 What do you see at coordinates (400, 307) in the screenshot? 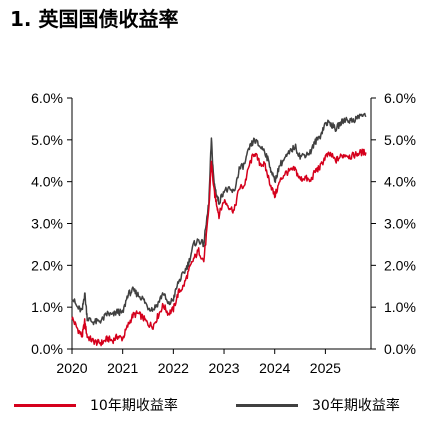
I see `y-tick-label-right: 1.0%` at bounding box center [400, 307].